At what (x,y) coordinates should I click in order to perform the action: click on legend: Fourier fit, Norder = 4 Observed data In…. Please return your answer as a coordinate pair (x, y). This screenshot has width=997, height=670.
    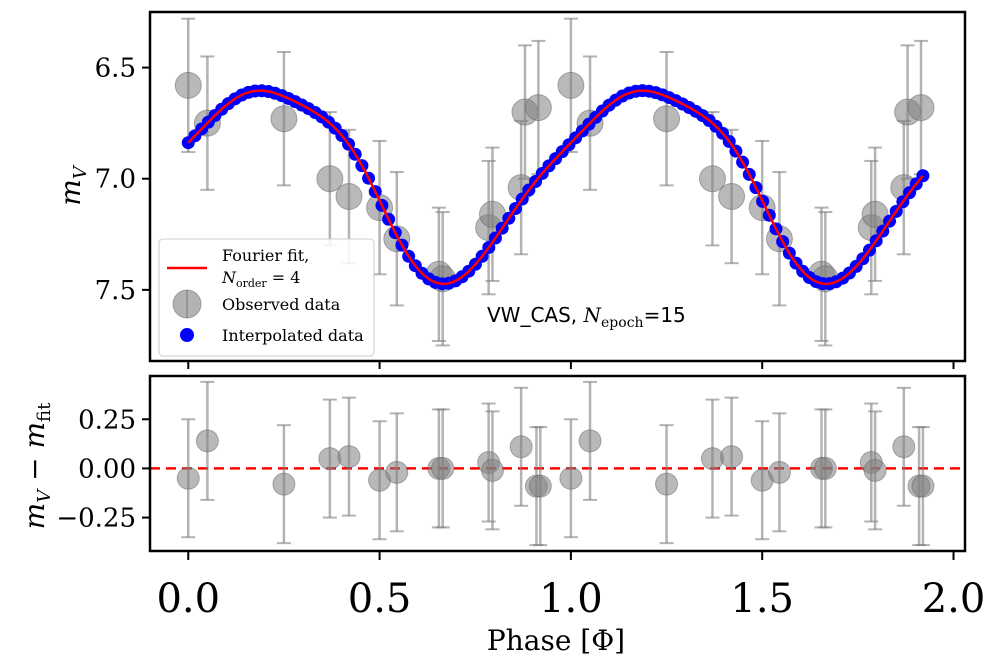
    Looking at the image, I should click on (266, 297).